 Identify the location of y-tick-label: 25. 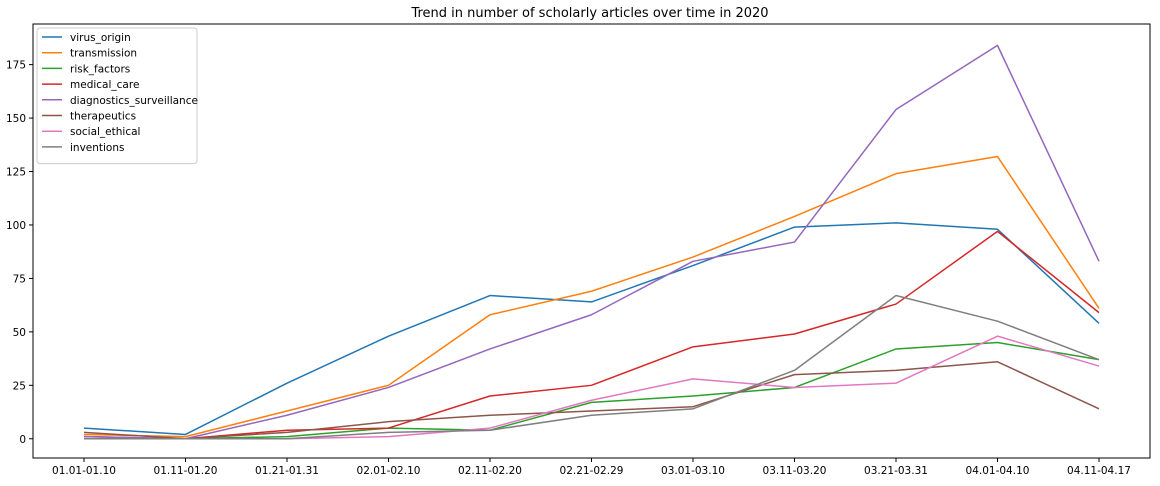
(19, 386).